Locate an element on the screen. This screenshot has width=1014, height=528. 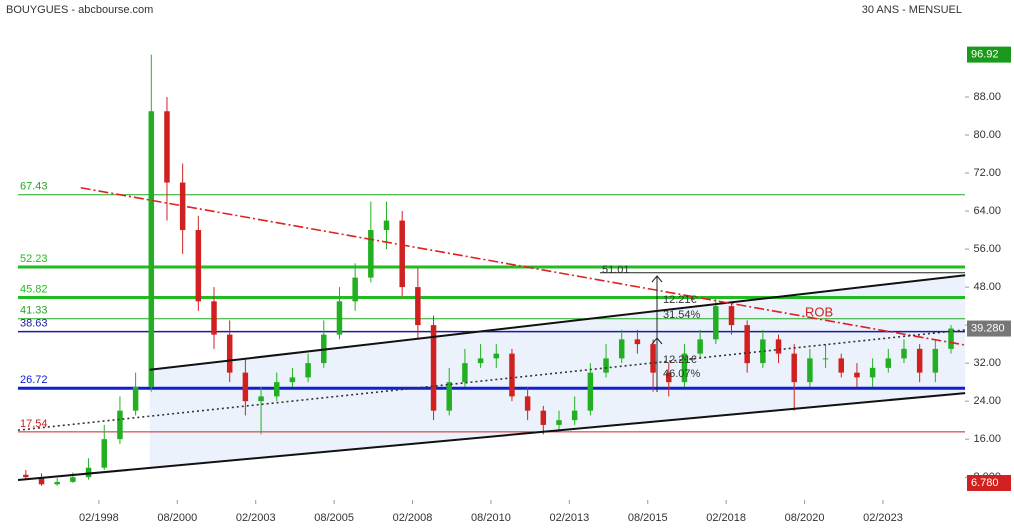
min-price-box is located at coordinates (989, 482).